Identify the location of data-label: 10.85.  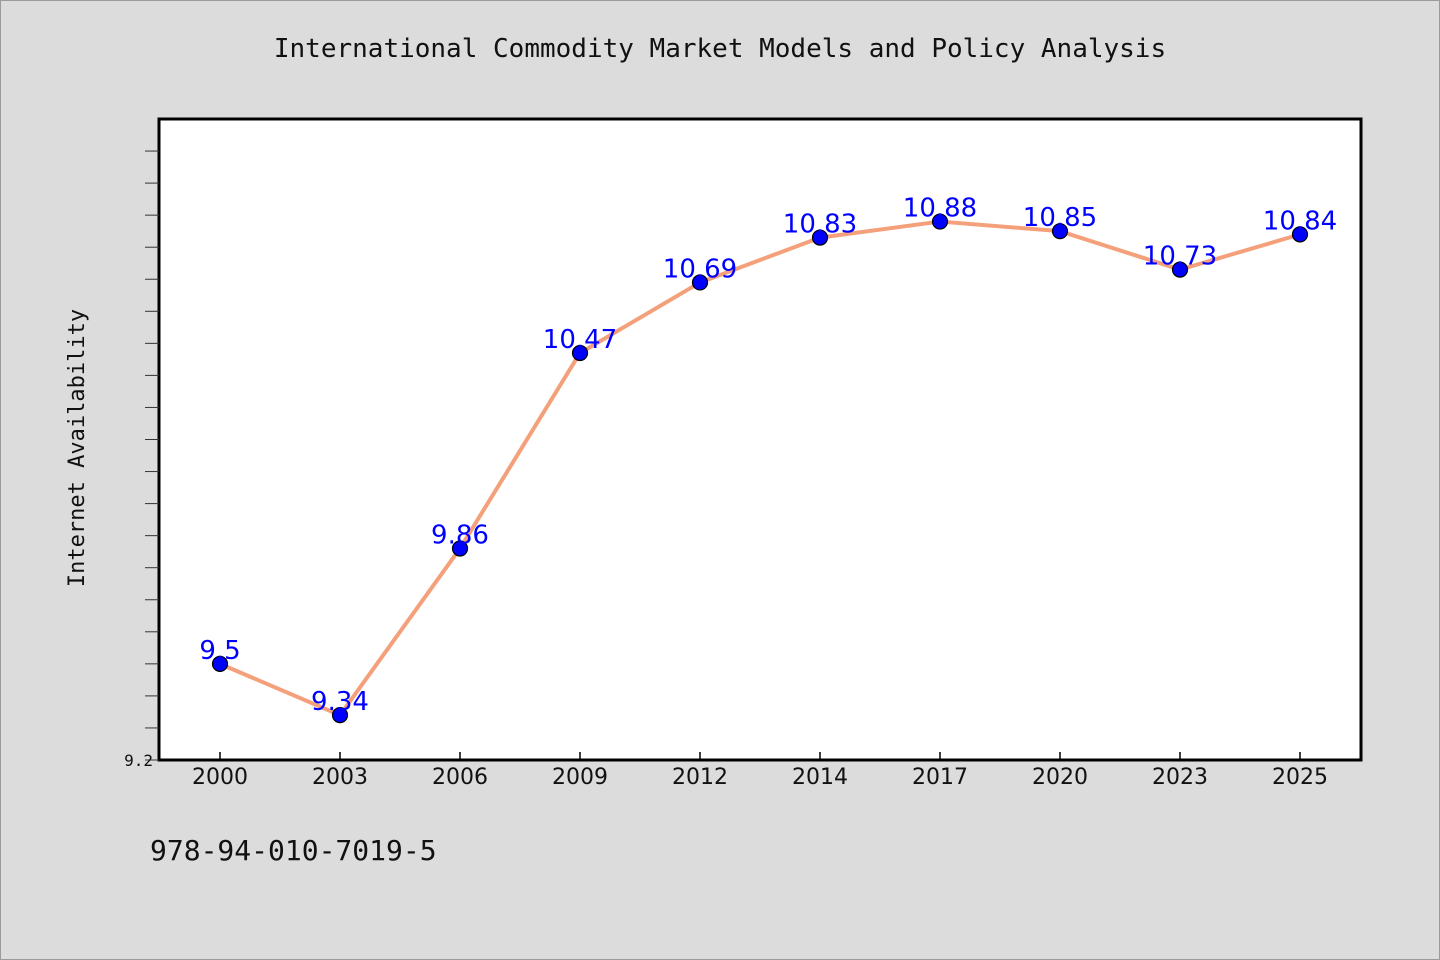
(1060, 218).